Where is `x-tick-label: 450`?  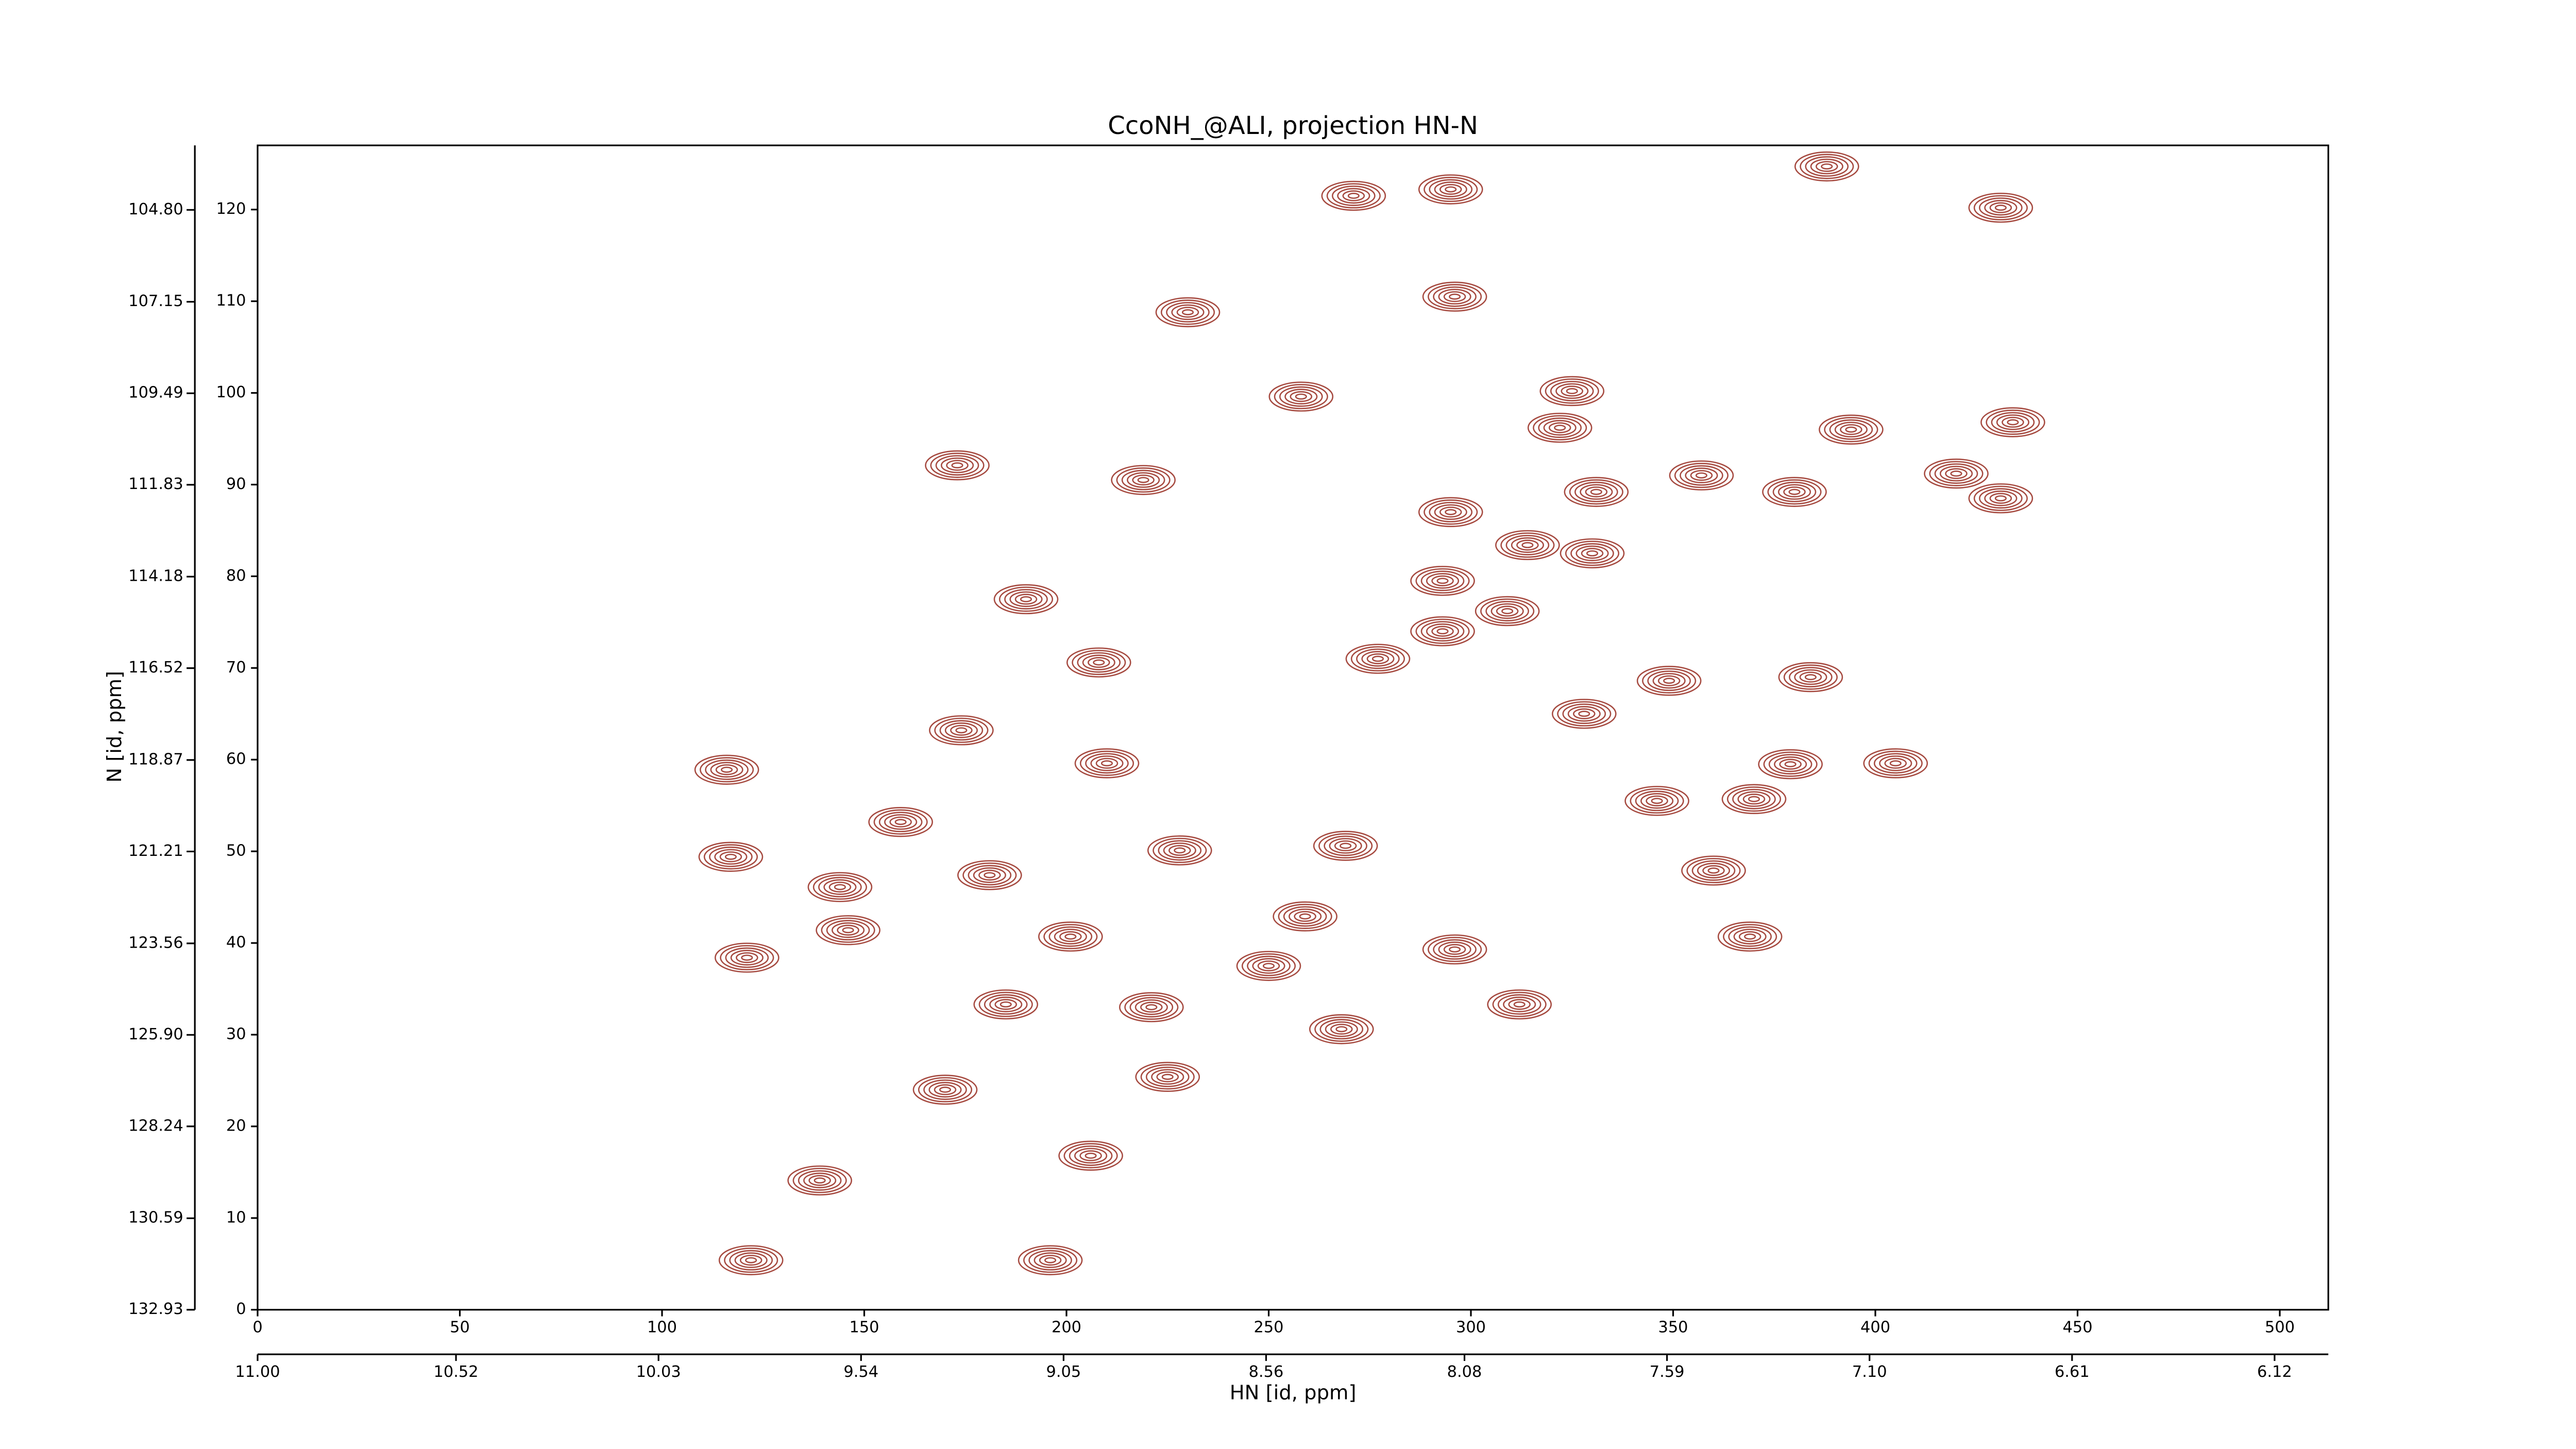 x-tick-label: 450 is located at coordinates (2077, 1327).